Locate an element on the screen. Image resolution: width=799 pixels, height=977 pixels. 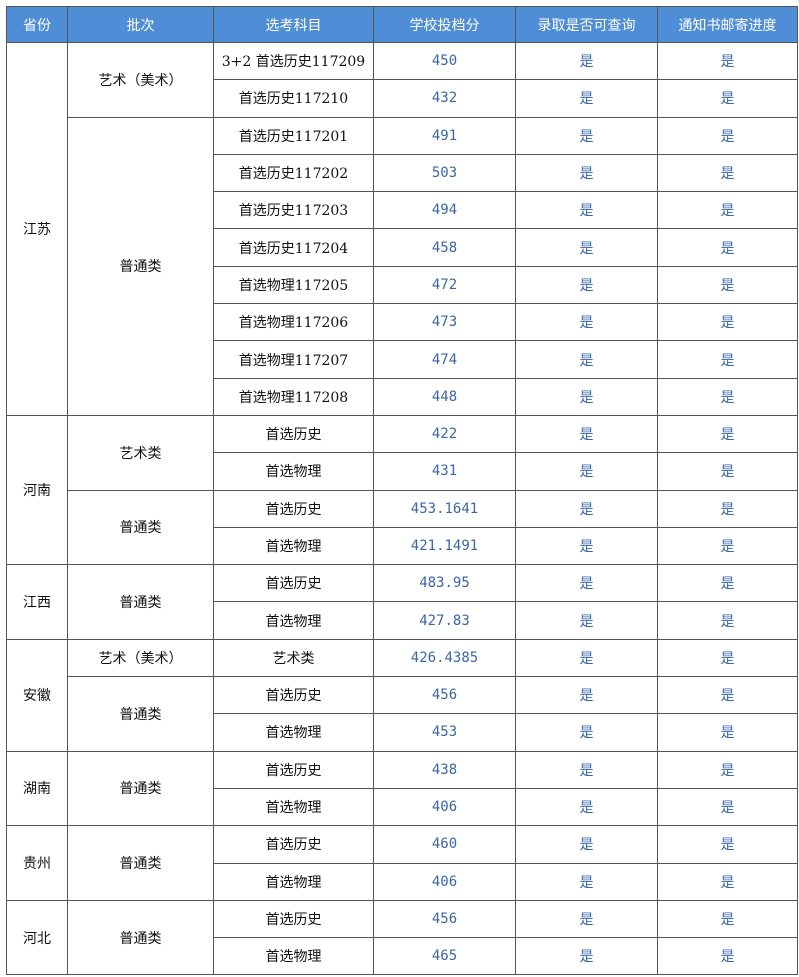
score-cell: 491 is located at coordinates (444, 135).